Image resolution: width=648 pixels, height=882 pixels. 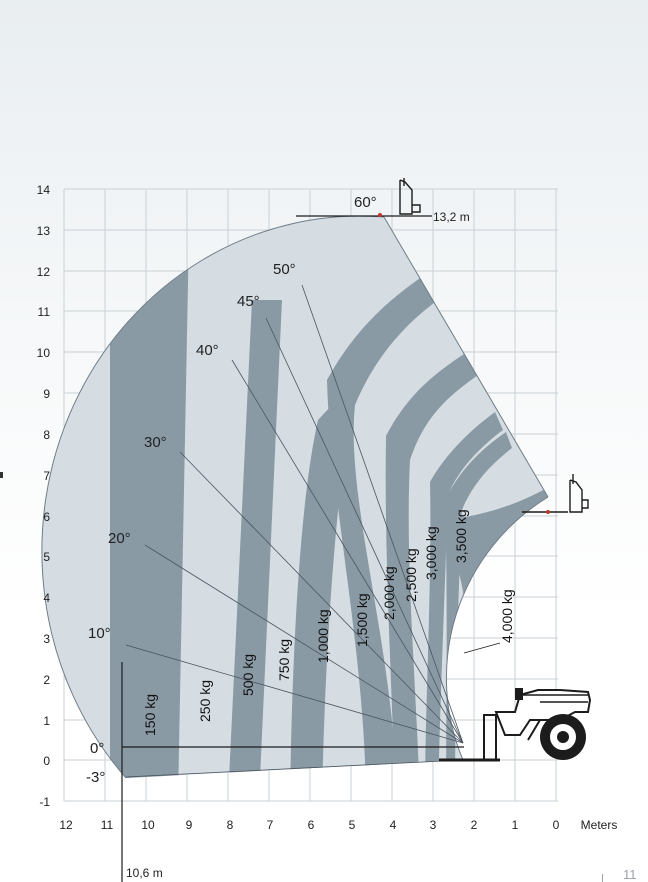 I want to click on angle-40: 40°, so click(x=207, y=350).